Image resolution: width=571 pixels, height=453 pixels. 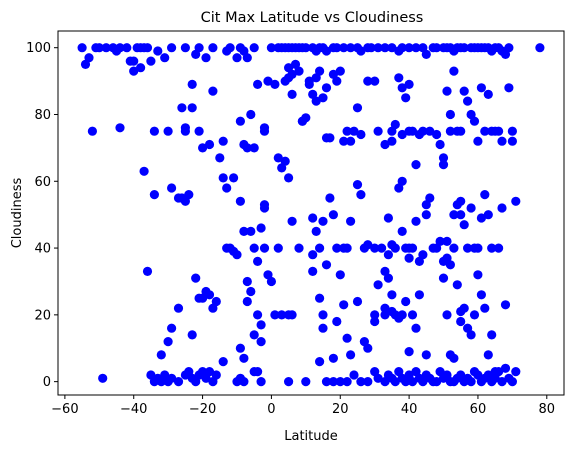 What do you see at coordinates (312, 18) in the screenshot?
I see `chart-title: Cit Max Latitude vs Cloudiness` at bounding box center [312, 18].